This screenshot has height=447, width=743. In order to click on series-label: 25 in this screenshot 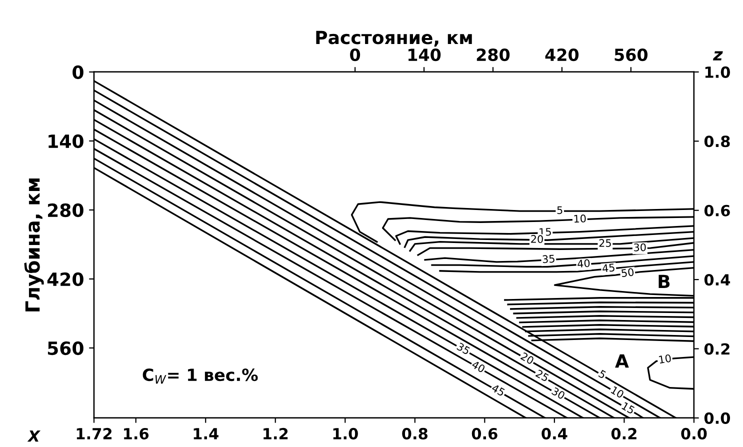, I will do `click(605, 243)`.